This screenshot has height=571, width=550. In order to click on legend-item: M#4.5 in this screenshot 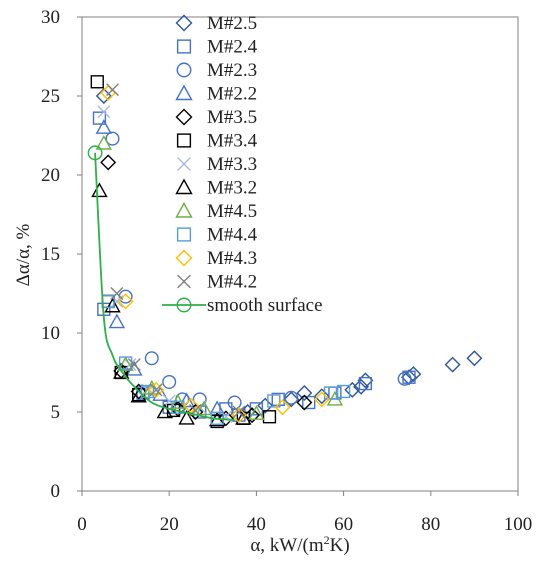, I will do `click(216, 211)`.